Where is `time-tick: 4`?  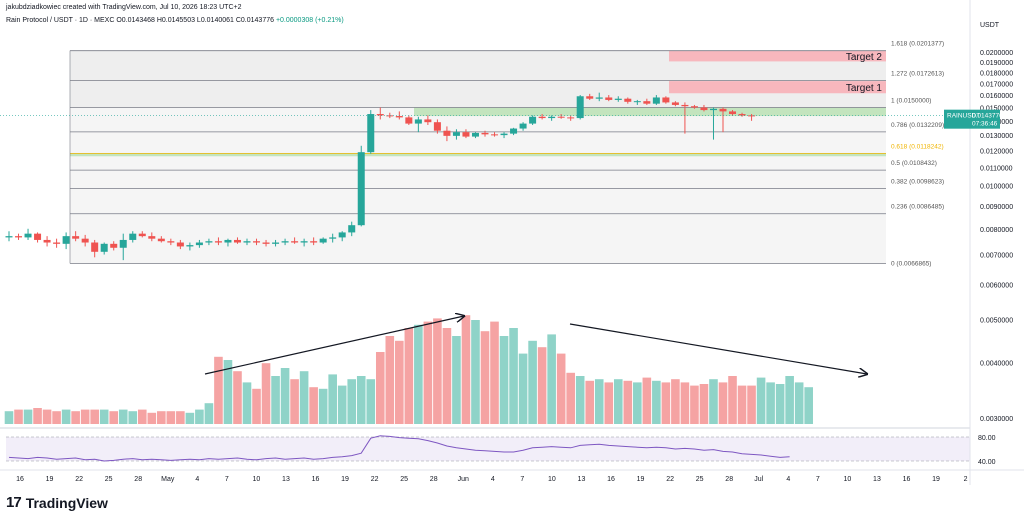
time-tick: 4 is located at coordinates (197, 479).